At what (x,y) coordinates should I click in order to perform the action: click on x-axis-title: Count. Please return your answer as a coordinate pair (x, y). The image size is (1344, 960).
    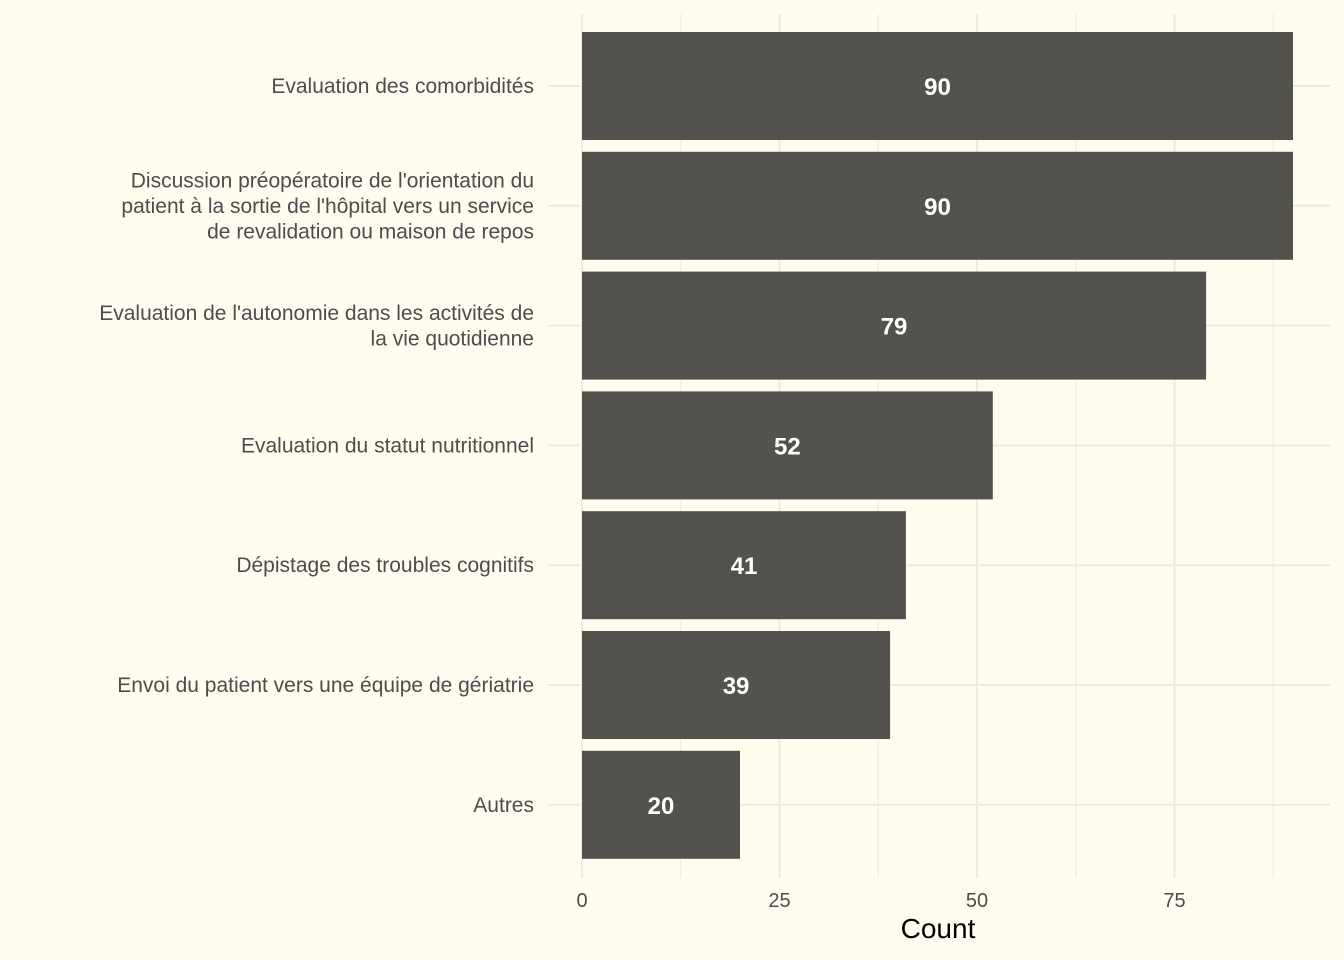
    Looking at the image, I should click on (938, 928).